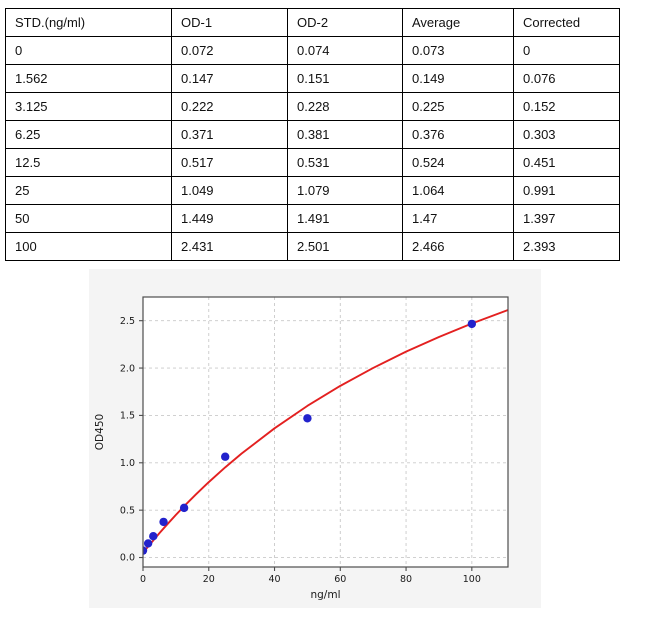  Describe the element at coordinates (127, 558) in the screenshot. I see `y-tick-label: 0.0` at that location.